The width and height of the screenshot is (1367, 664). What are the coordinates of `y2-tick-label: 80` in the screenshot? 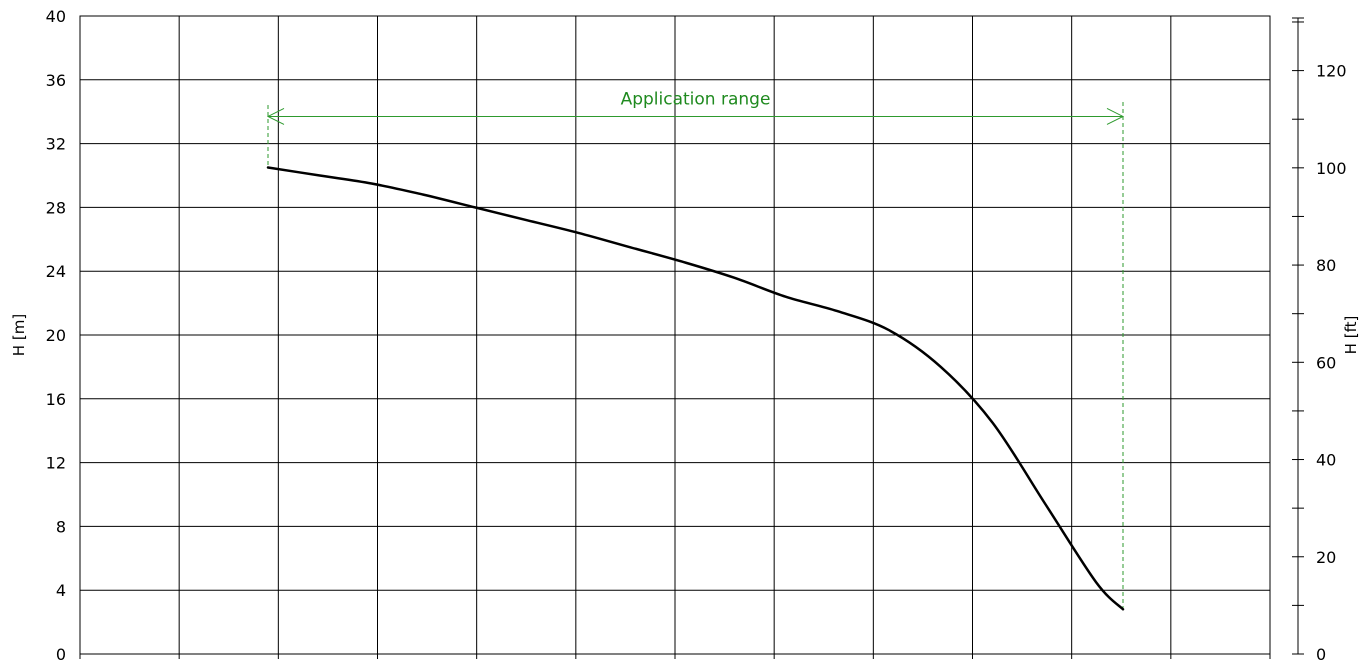 It's located at (1326, 265).